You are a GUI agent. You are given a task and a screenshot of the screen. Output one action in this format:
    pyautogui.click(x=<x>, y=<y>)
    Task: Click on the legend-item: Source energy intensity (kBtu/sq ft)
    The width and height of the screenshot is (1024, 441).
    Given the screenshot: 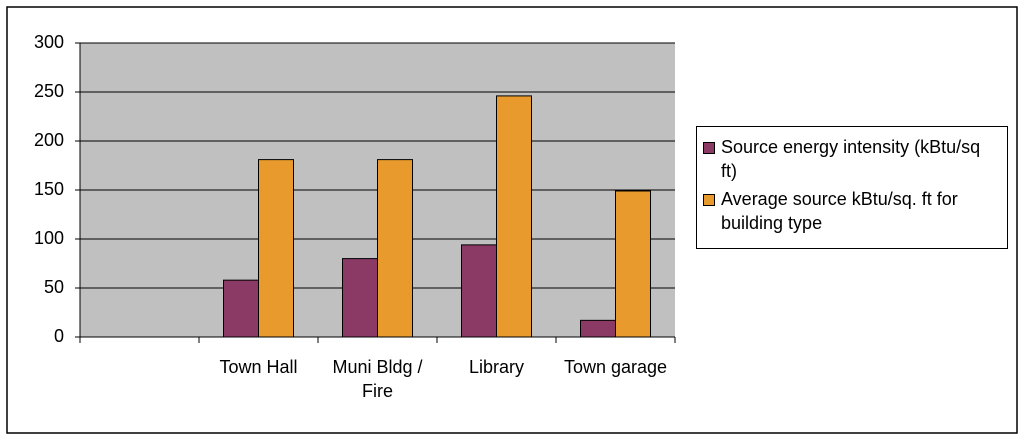 What is the action you would take?
    pyautogui.click(x=852, y=159)
    